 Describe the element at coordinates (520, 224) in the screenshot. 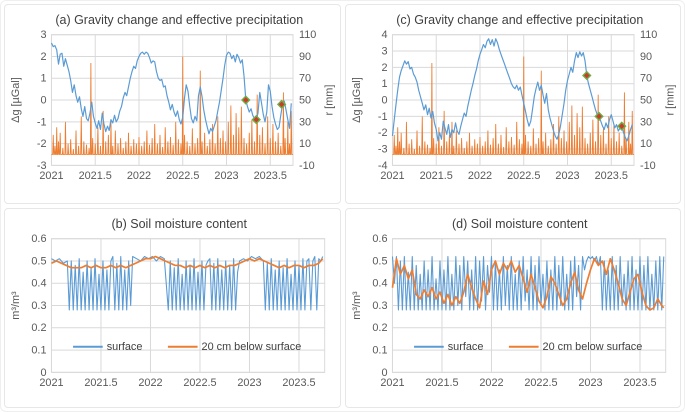

I see `chart-d-title: (d) Soil moisture content` at that location.